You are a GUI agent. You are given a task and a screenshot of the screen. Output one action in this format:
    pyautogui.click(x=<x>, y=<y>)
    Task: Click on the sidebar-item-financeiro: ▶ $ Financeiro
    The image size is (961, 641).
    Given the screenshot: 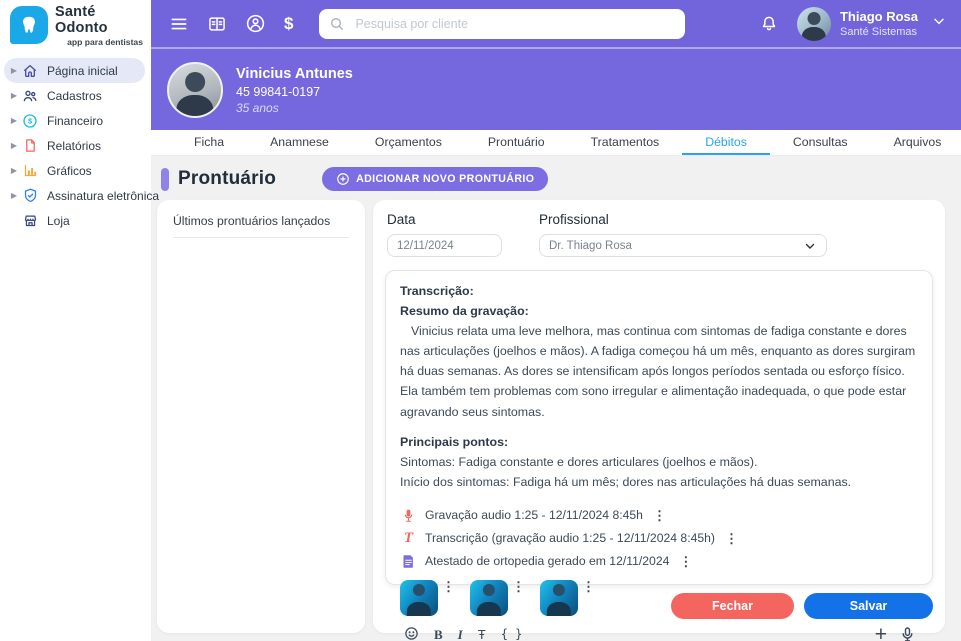 What is the action you would take?
    pyautogui.click(x=74, y=120)
    